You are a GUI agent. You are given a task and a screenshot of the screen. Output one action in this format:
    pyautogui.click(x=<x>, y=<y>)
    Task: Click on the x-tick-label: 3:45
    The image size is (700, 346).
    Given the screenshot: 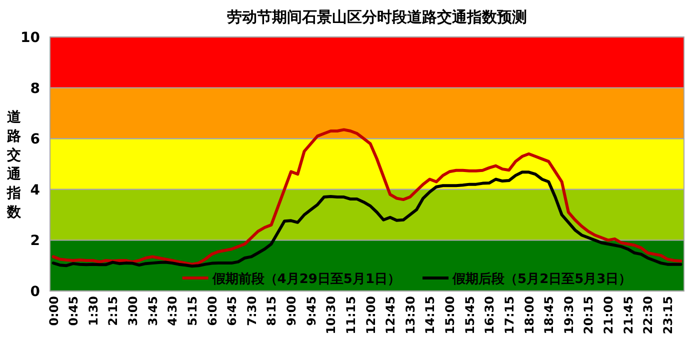 What is the action you would take?
    pyautogui.click(x=153, y=311)
    